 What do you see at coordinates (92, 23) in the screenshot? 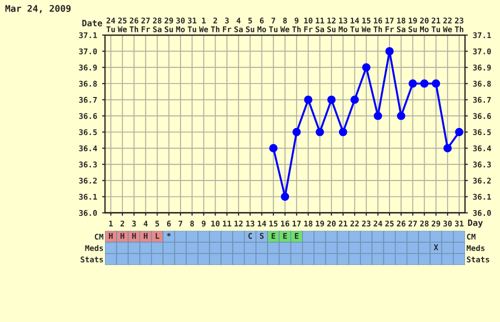
I see `x2-axis-title: Date` at bounding box center [92, 23].